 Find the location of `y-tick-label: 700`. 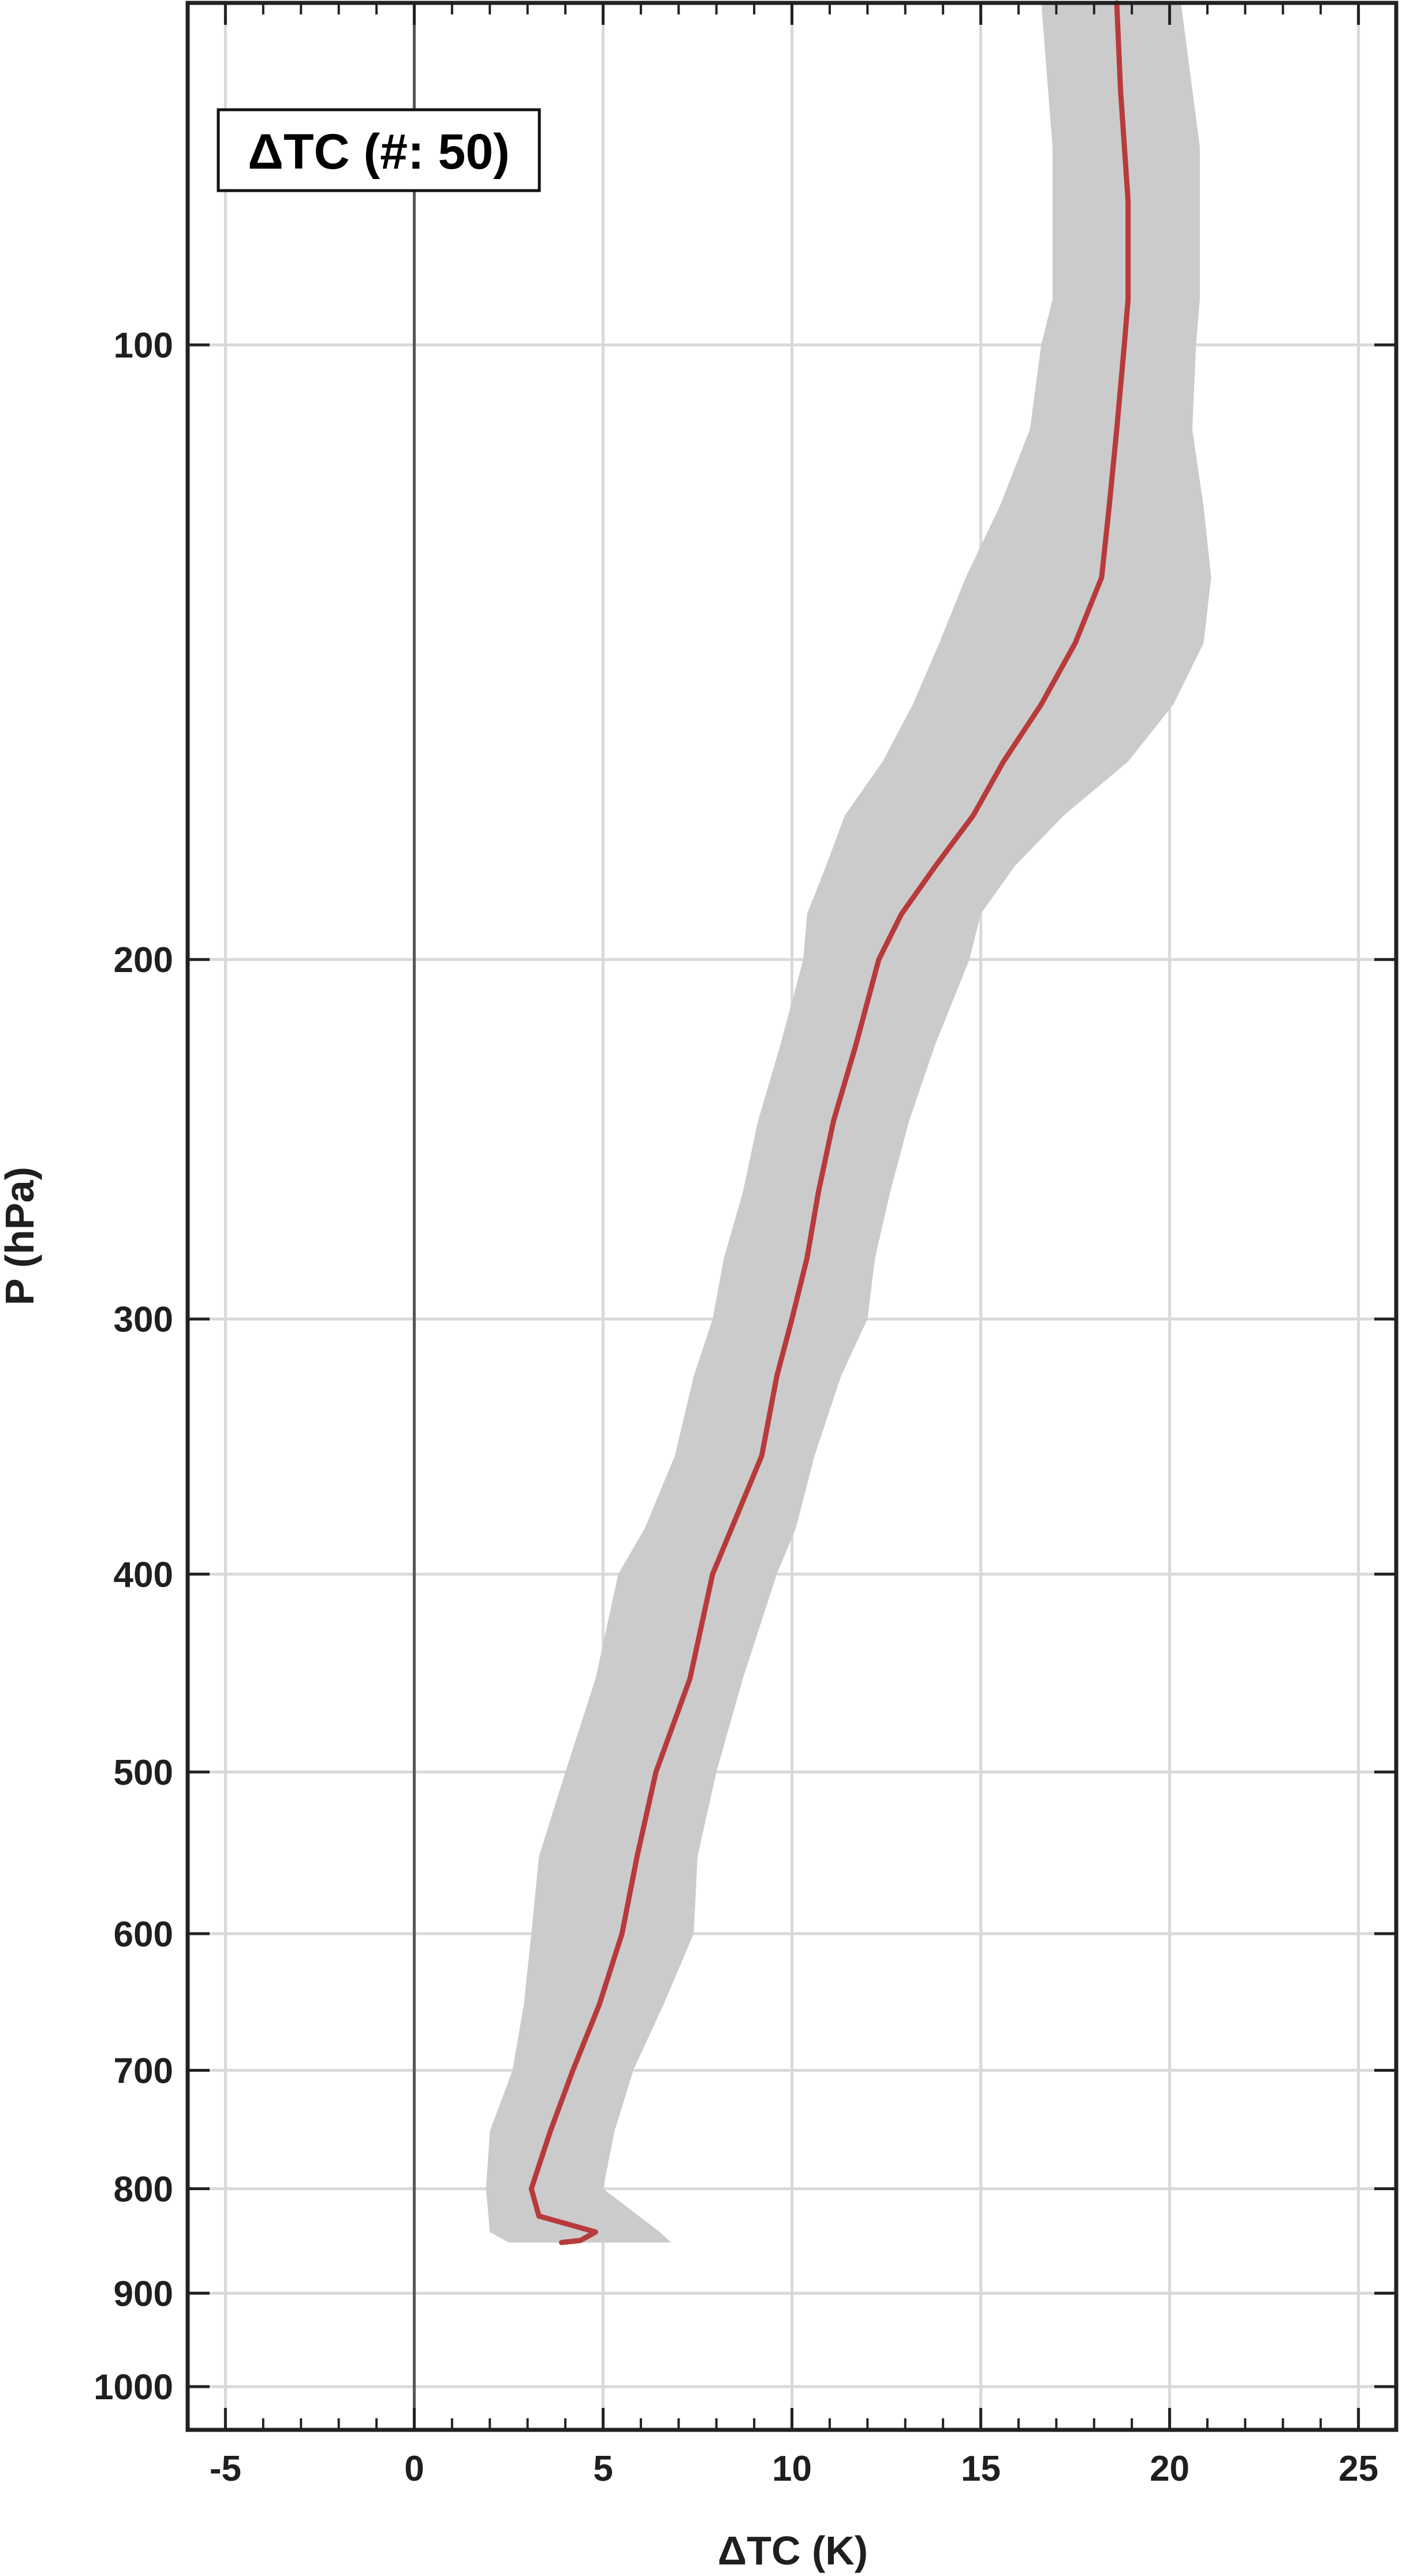

y-tick-label: 700 is located at coordinates (143, 2071).